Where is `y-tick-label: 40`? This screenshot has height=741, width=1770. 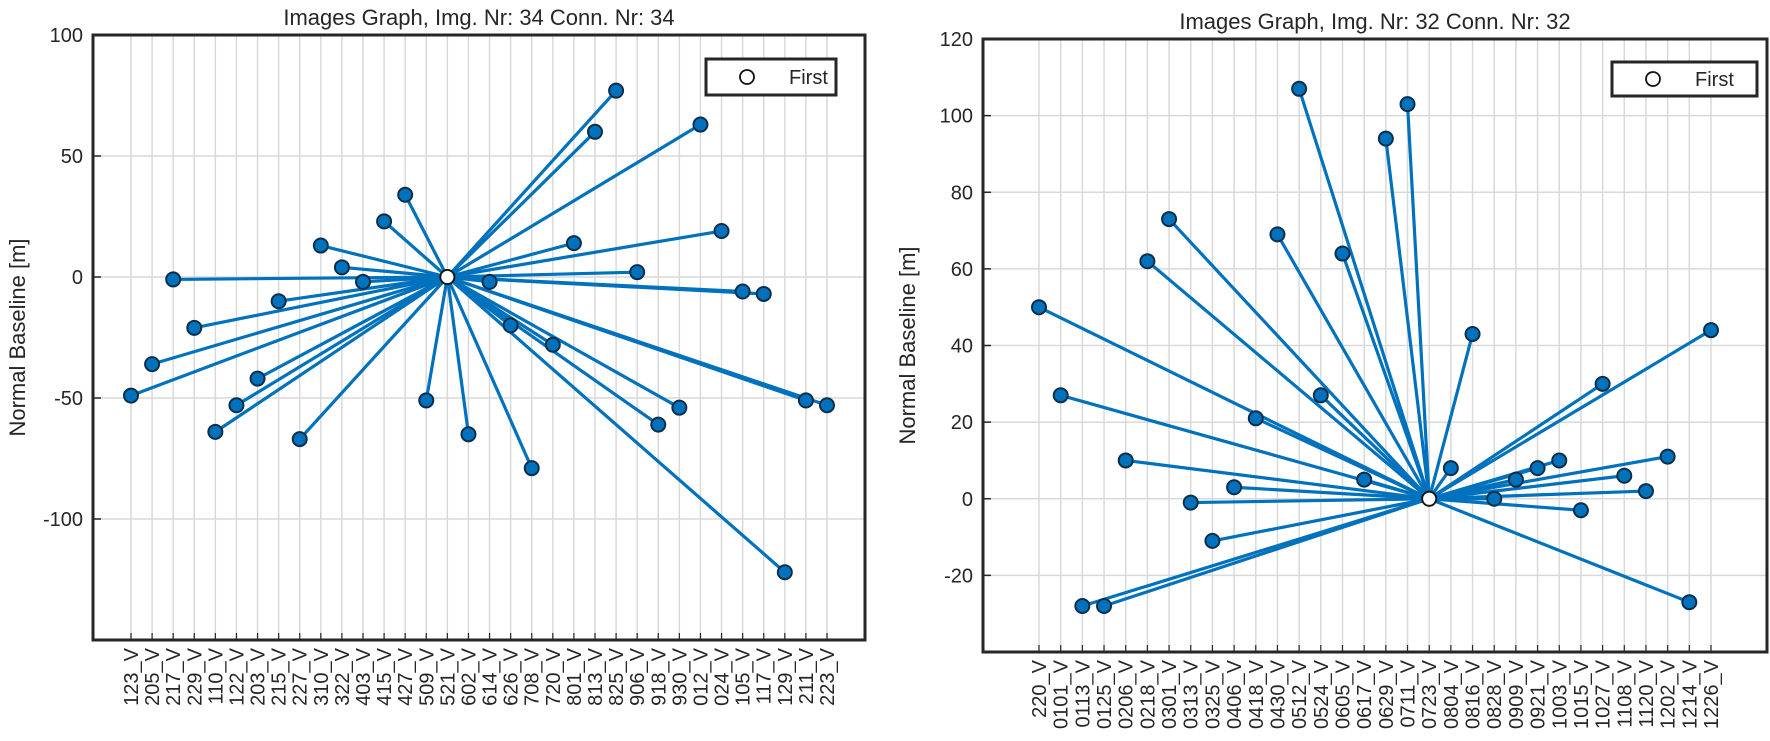
y-tick-label: 40 is located at coordinates (962, 347).